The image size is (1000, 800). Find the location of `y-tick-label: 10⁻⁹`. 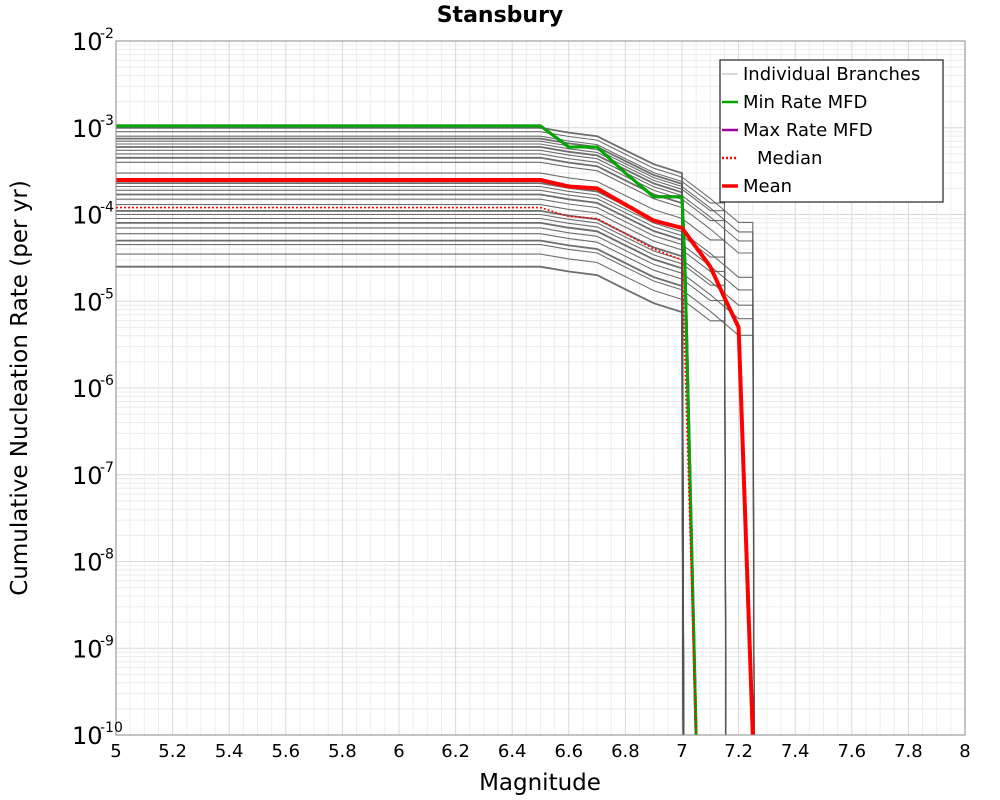

y-tick-label: 10⁻⁹ is located at coordinates (93, 648).